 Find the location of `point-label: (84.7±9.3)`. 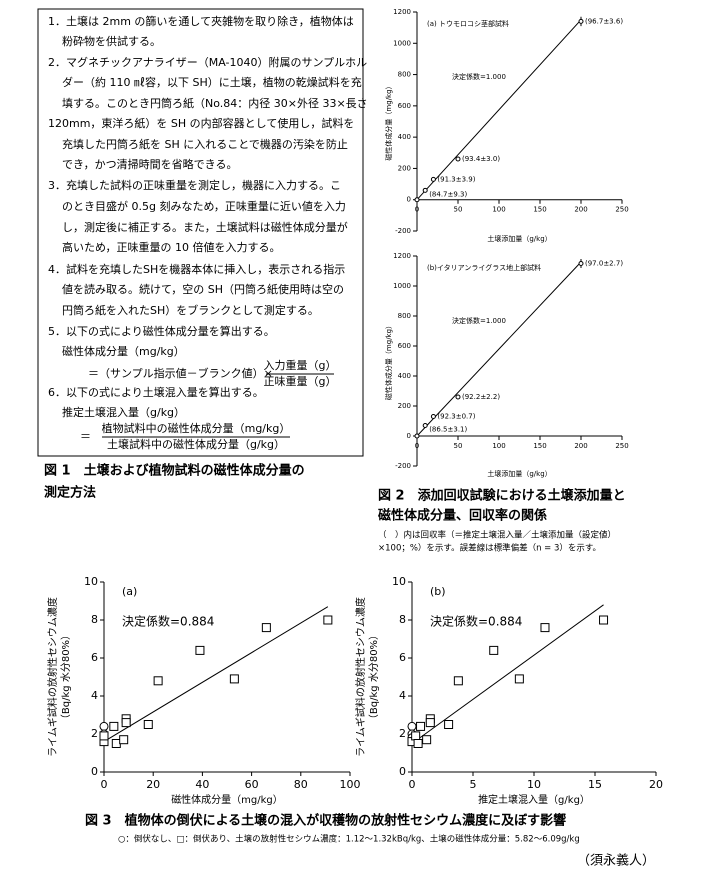

point-label: (84.7±9.3) is located at coordinates (448, 194).